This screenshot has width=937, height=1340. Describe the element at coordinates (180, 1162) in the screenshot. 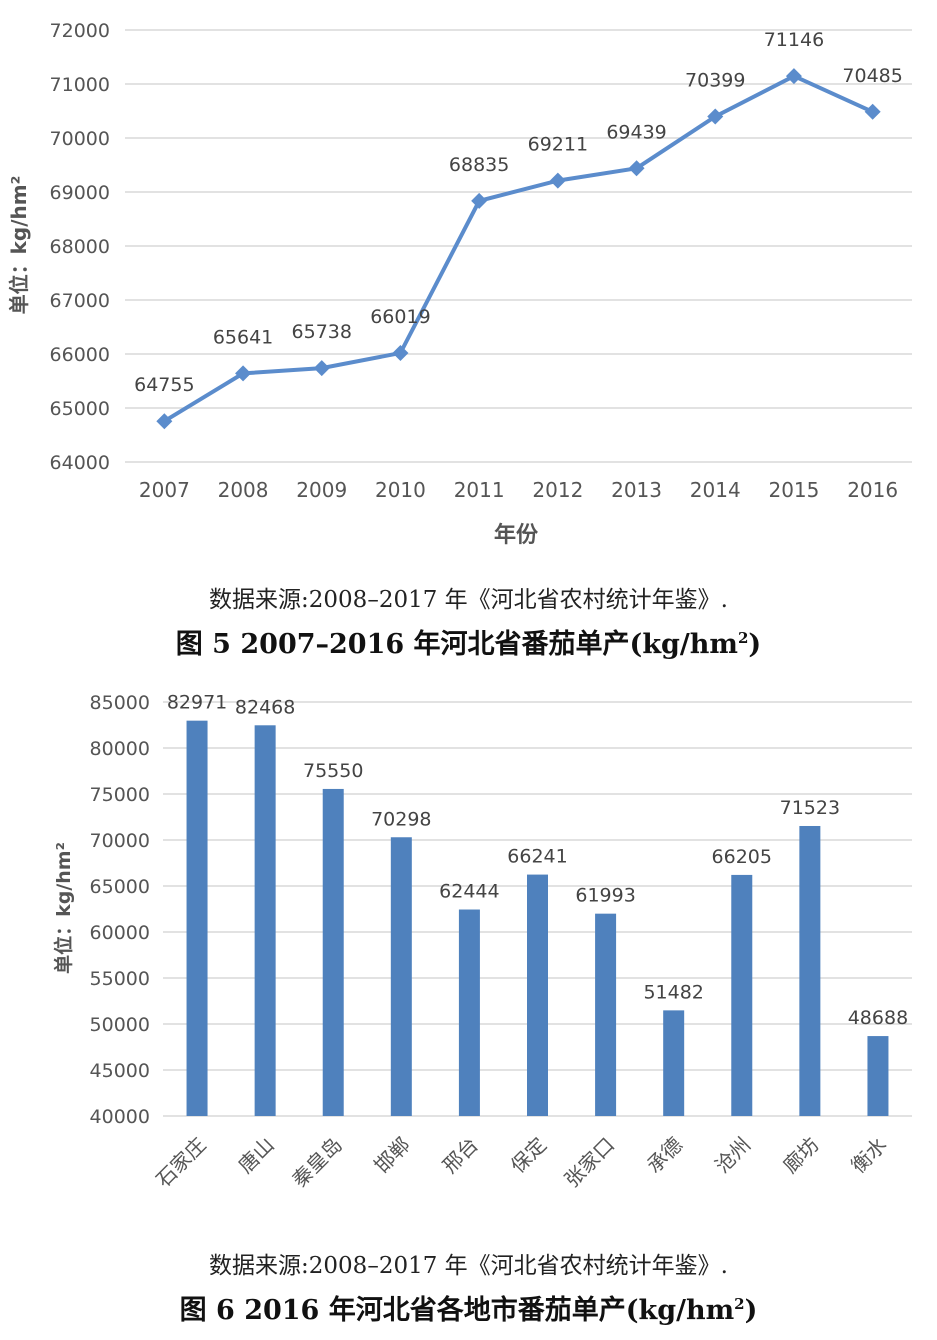

I see `x-tick-label: 石家庄` at that location.